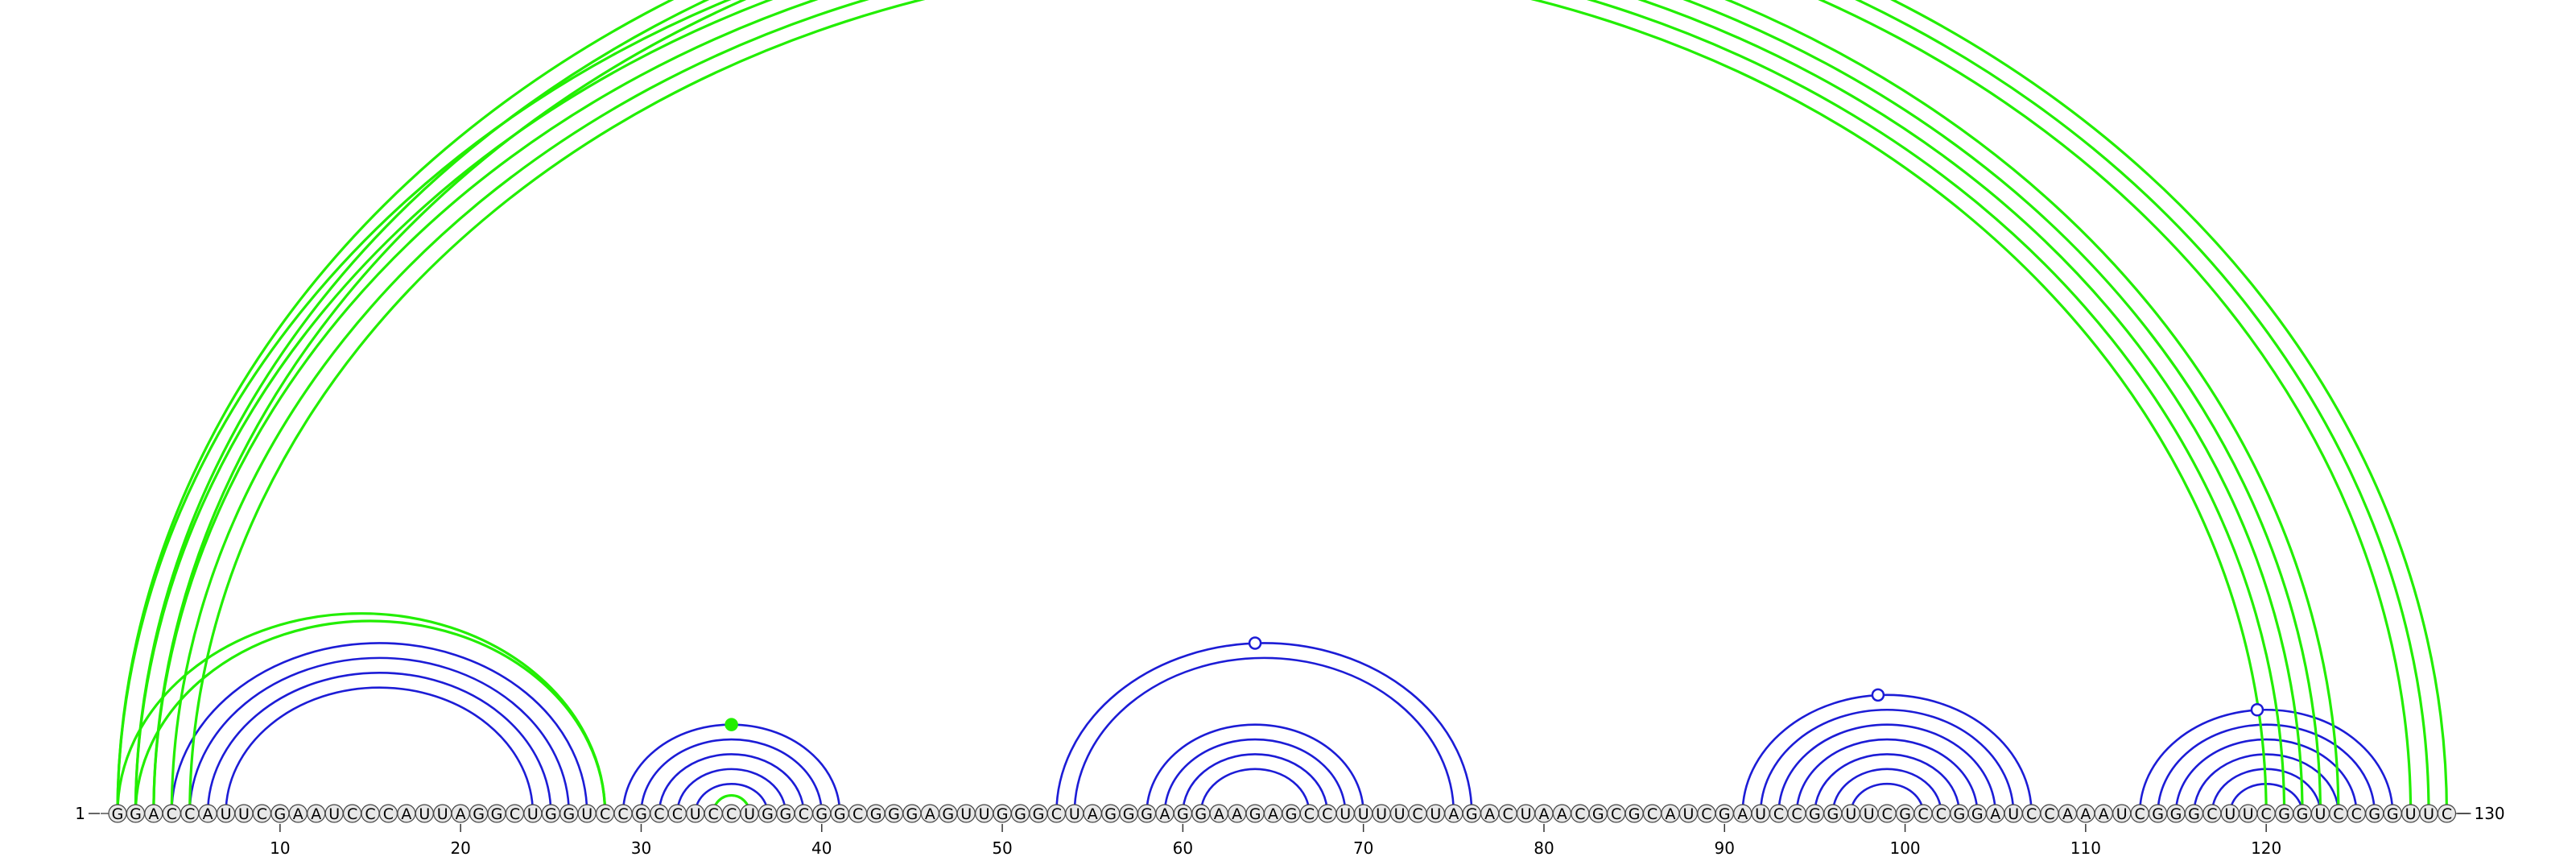 The image size is (2576, 861). What do you see at coordinates (1688, 814) in the screenshot?
I see `nucleotide-letter-88: U` at bounding box center [1688, 814].